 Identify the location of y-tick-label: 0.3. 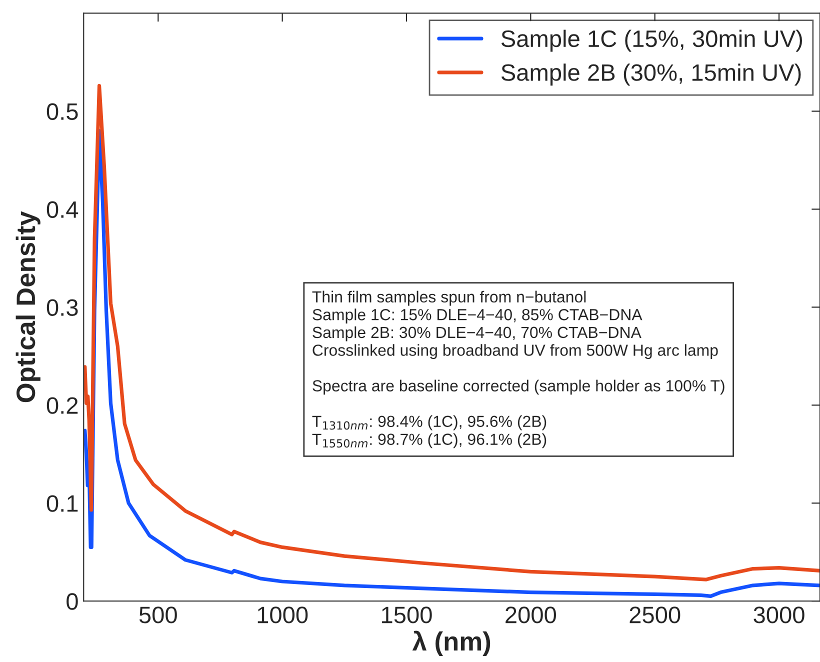
(62, 307).